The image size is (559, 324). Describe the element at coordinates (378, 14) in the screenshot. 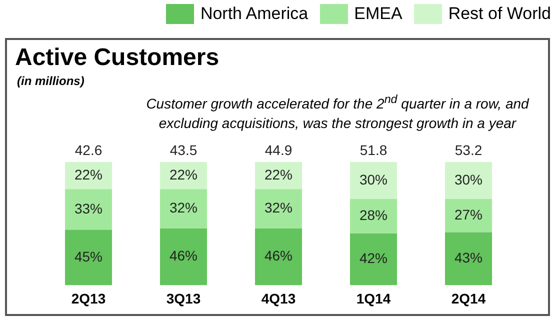

I see `legend-label: EMEA` at that location.